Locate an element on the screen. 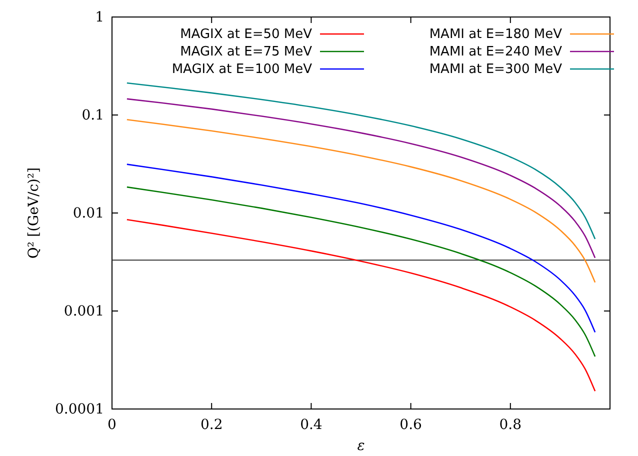 This screenshot has height=456, width=638. legend-label: MAMI at E=240 MeV is located at coordinates (495, 52).